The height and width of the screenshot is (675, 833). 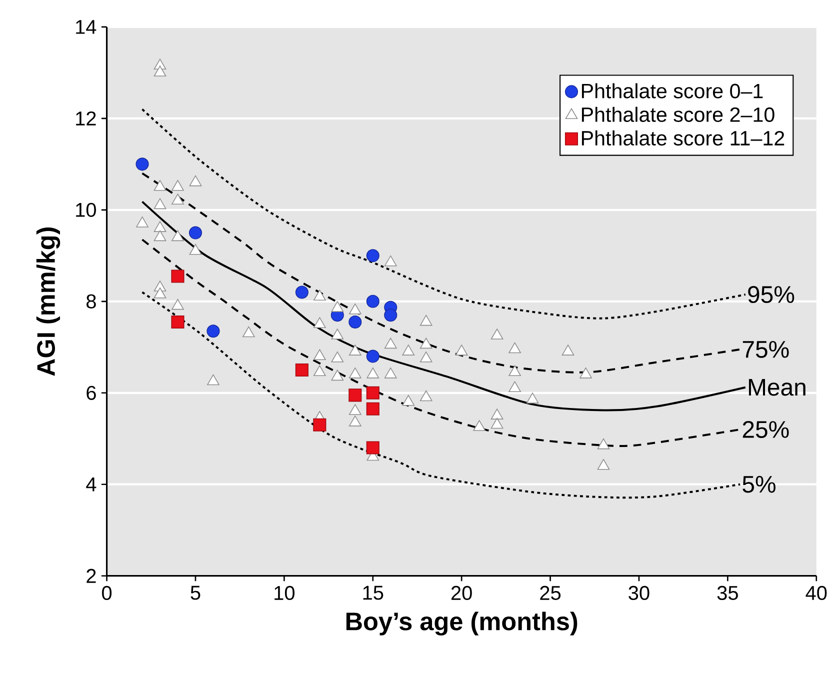 I want to click on x-tick-label: 15, so click(x=373, y=593).